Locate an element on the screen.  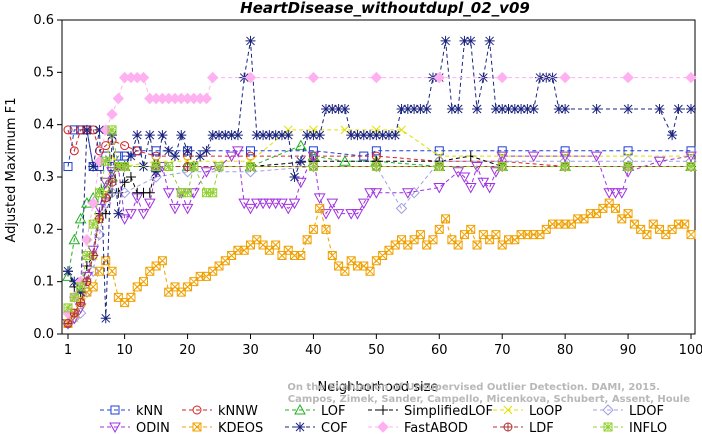
legend-label: ODIN is located at coordinates (153, 427).